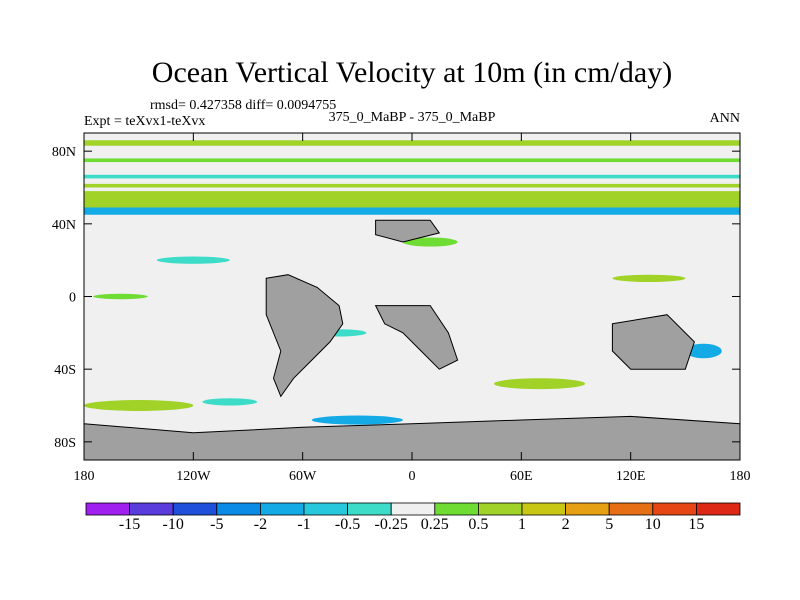 The width and height of the screenshot is (800, 600). I want to click on x-tick-label: 120E, so click(631, 476).